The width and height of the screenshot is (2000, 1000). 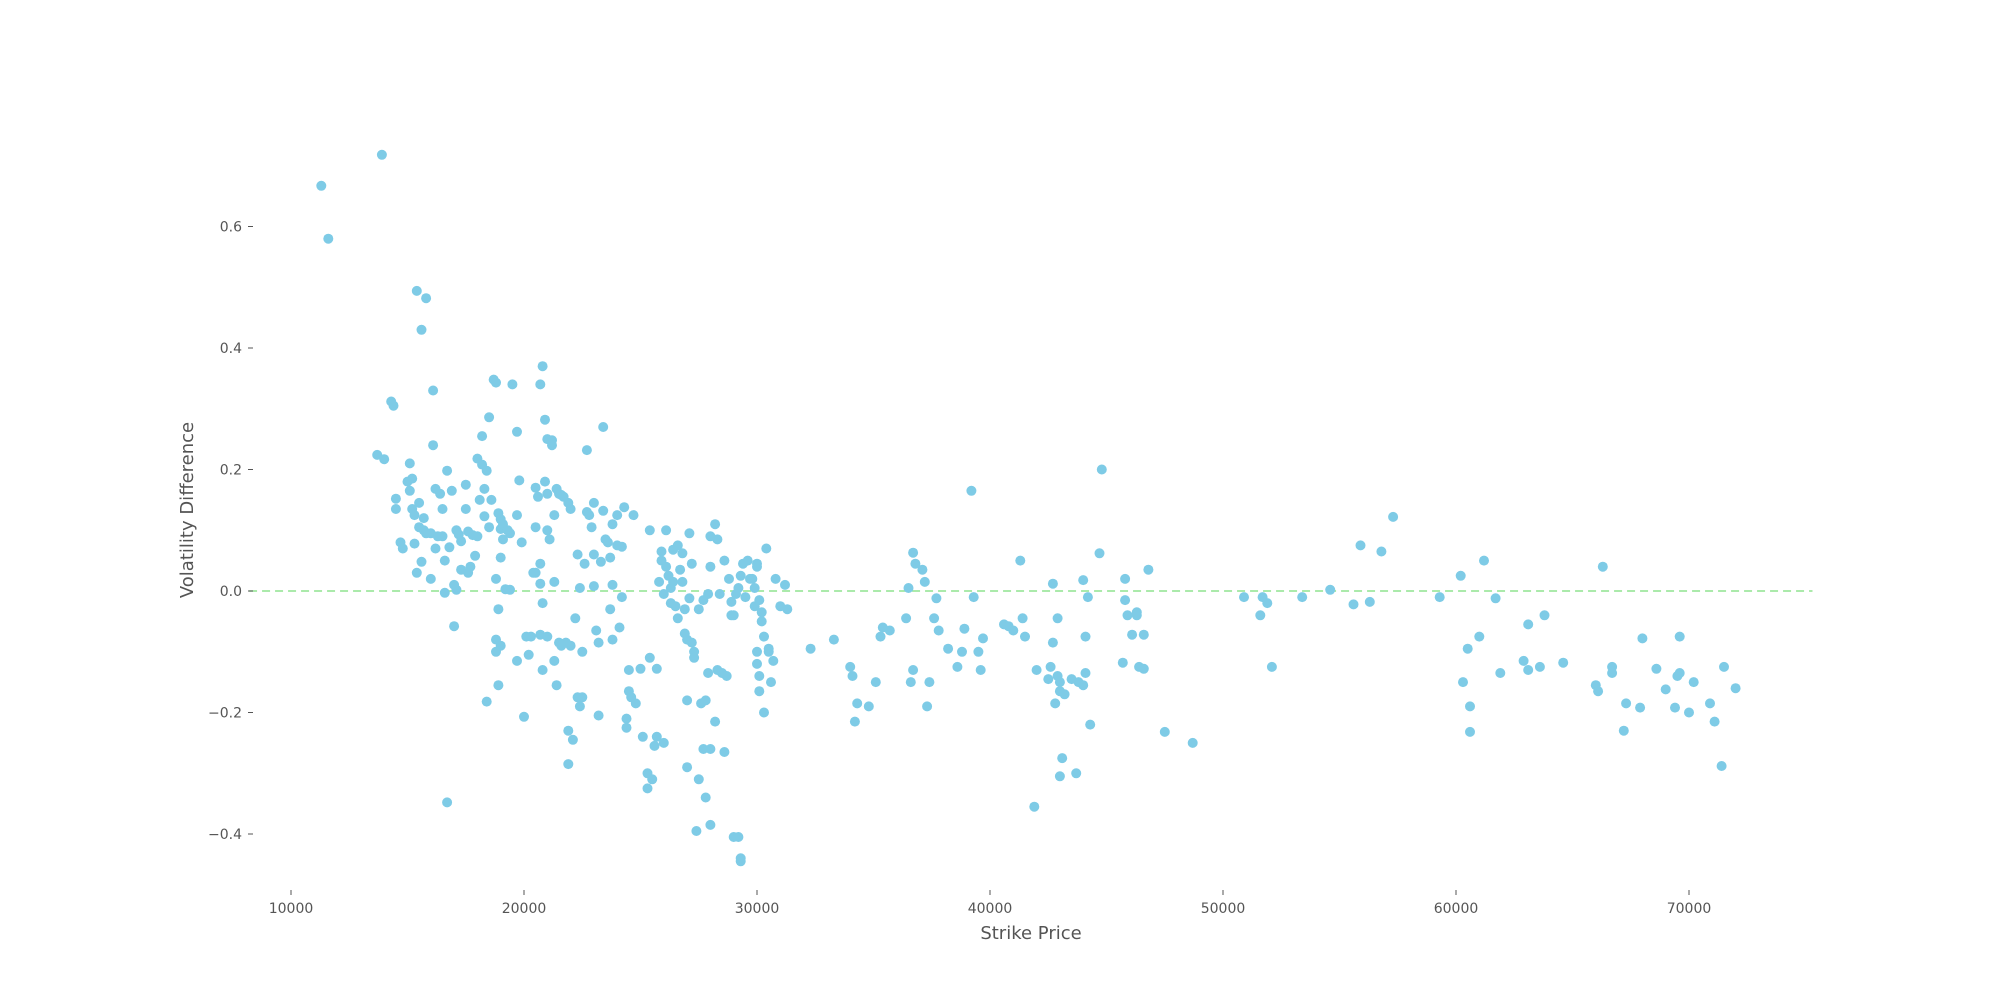 I want to click on x-axis-ticks: 10000 20000 30000 40000 50000 60000 70000, so click(x=990, y=903).